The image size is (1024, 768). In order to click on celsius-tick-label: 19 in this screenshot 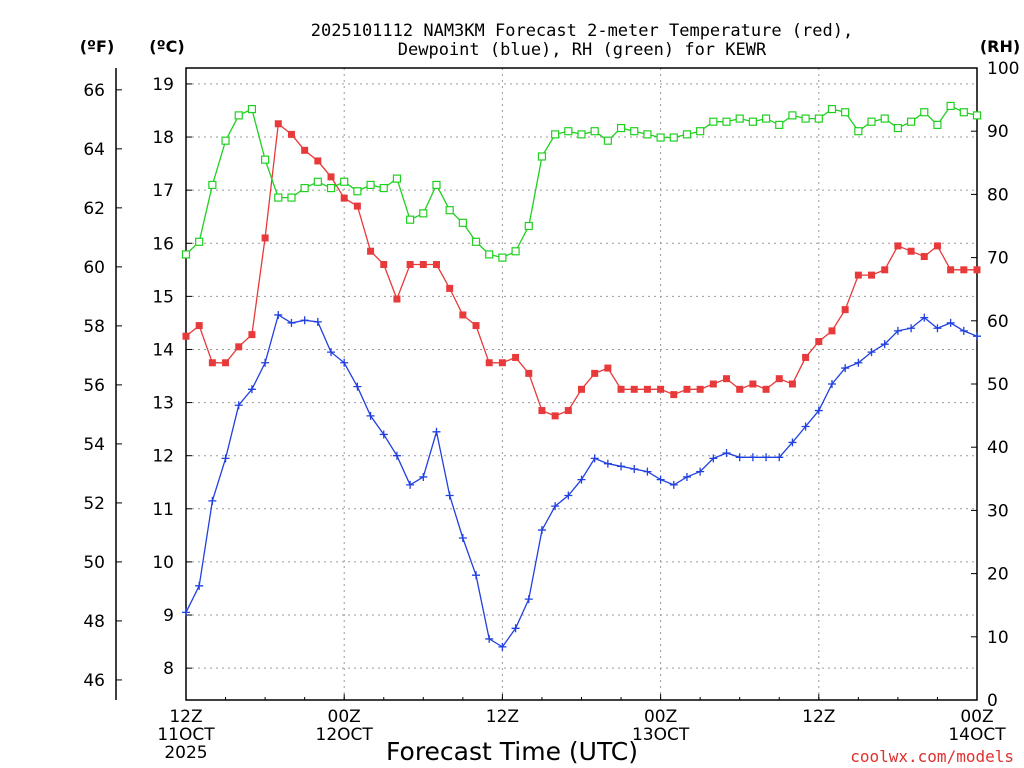, I will do `click(163, 85)`.